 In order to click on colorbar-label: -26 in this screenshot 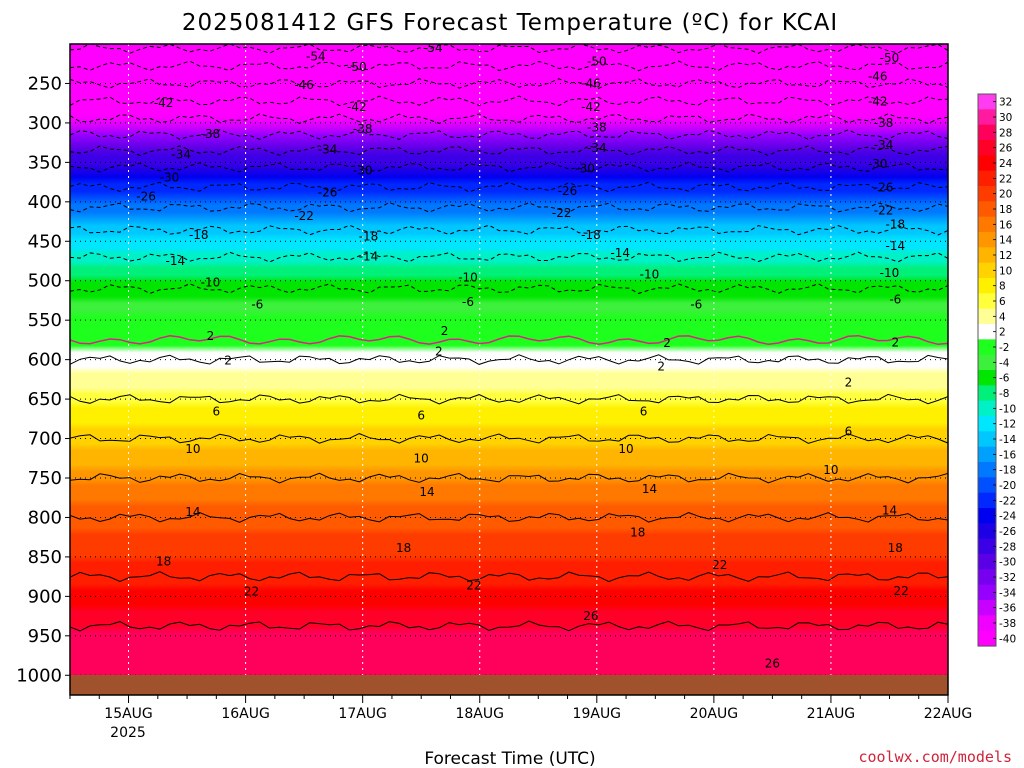, I will do `click(1007, 532)`.